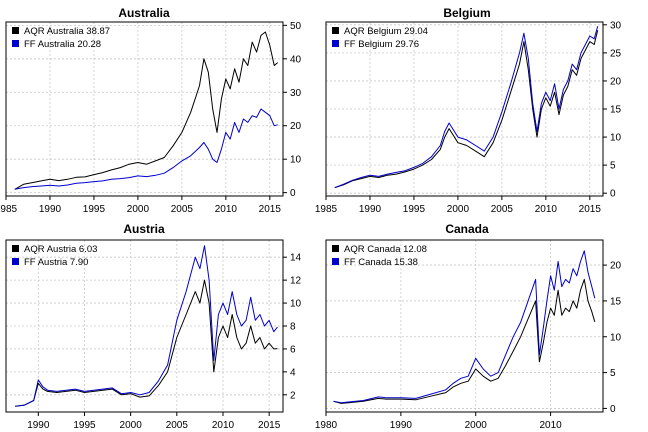 This screenshot has height=432, width=648. I want to click on y-tick-label: 8, so click(293, 327).